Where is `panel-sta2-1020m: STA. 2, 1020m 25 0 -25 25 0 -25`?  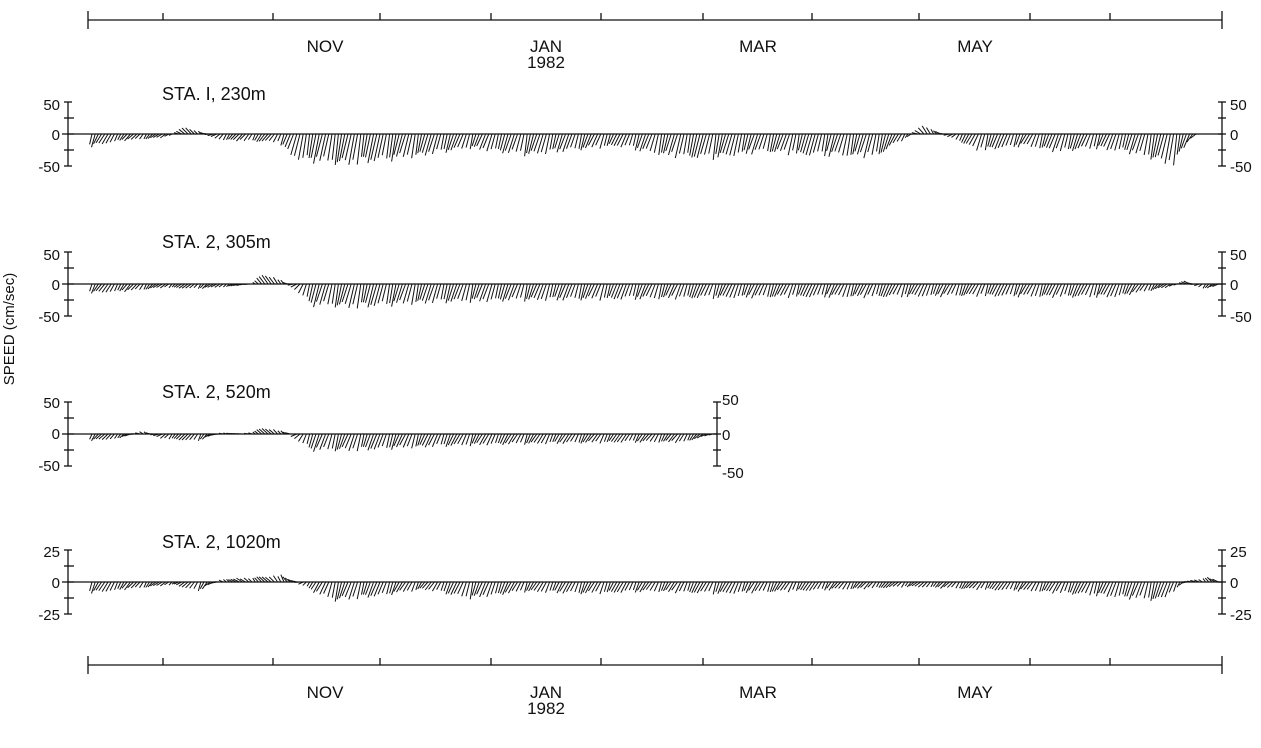
panel-sta2-1020m: STA. 2, 1020m 25 0 -25 25 0 -25 is located at coordinates (644, 578).